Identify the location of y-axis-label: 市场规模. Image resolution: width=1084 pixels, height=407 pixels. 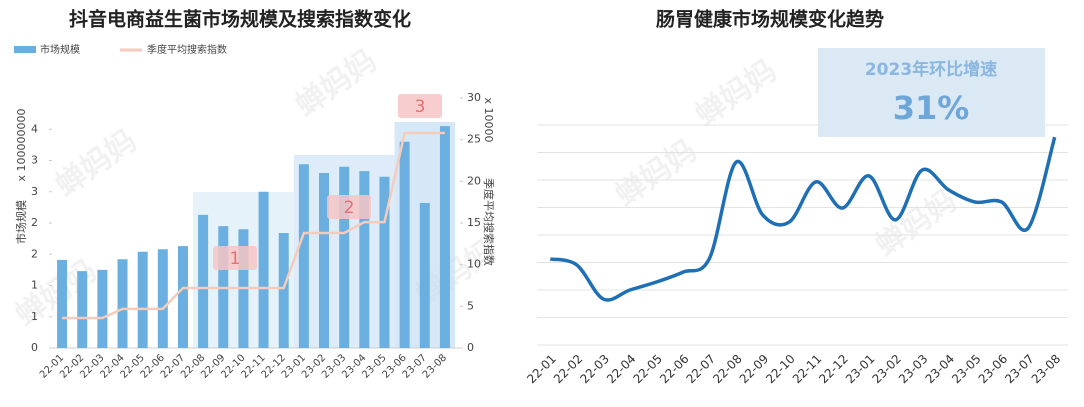
(21, 222).